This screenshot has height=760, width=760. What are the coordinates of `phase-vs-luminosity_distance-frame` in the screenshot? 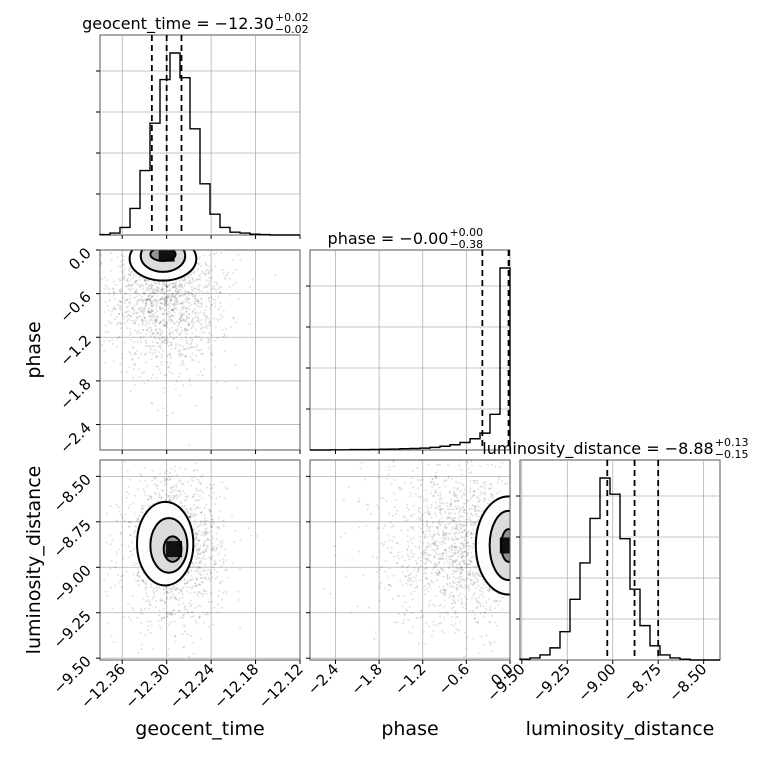 It's located at (410, 560).